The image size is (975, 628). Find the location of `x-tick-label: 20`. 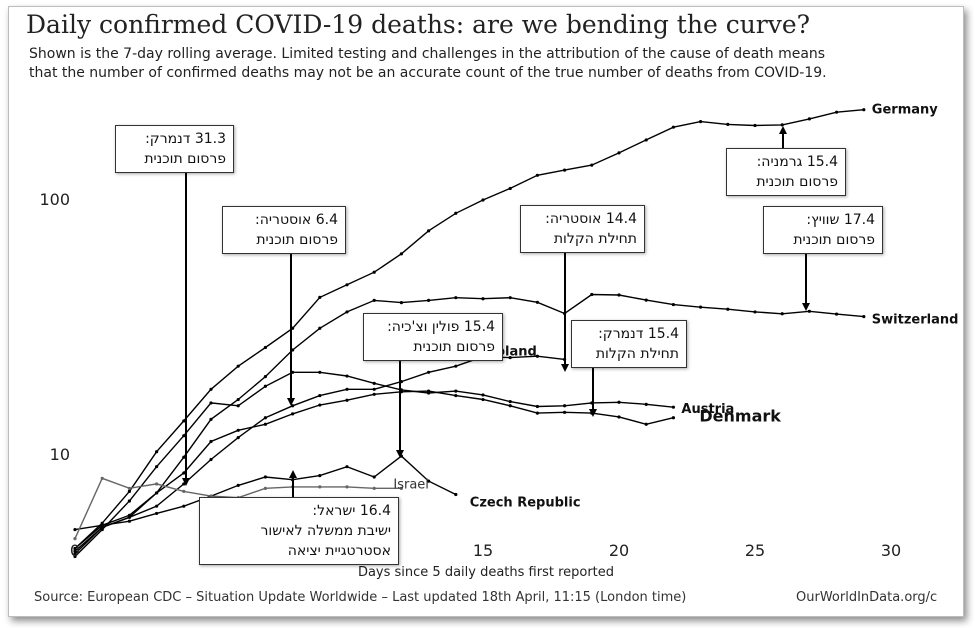

x-tick-label: 20 is located at coordinates (619, 550).